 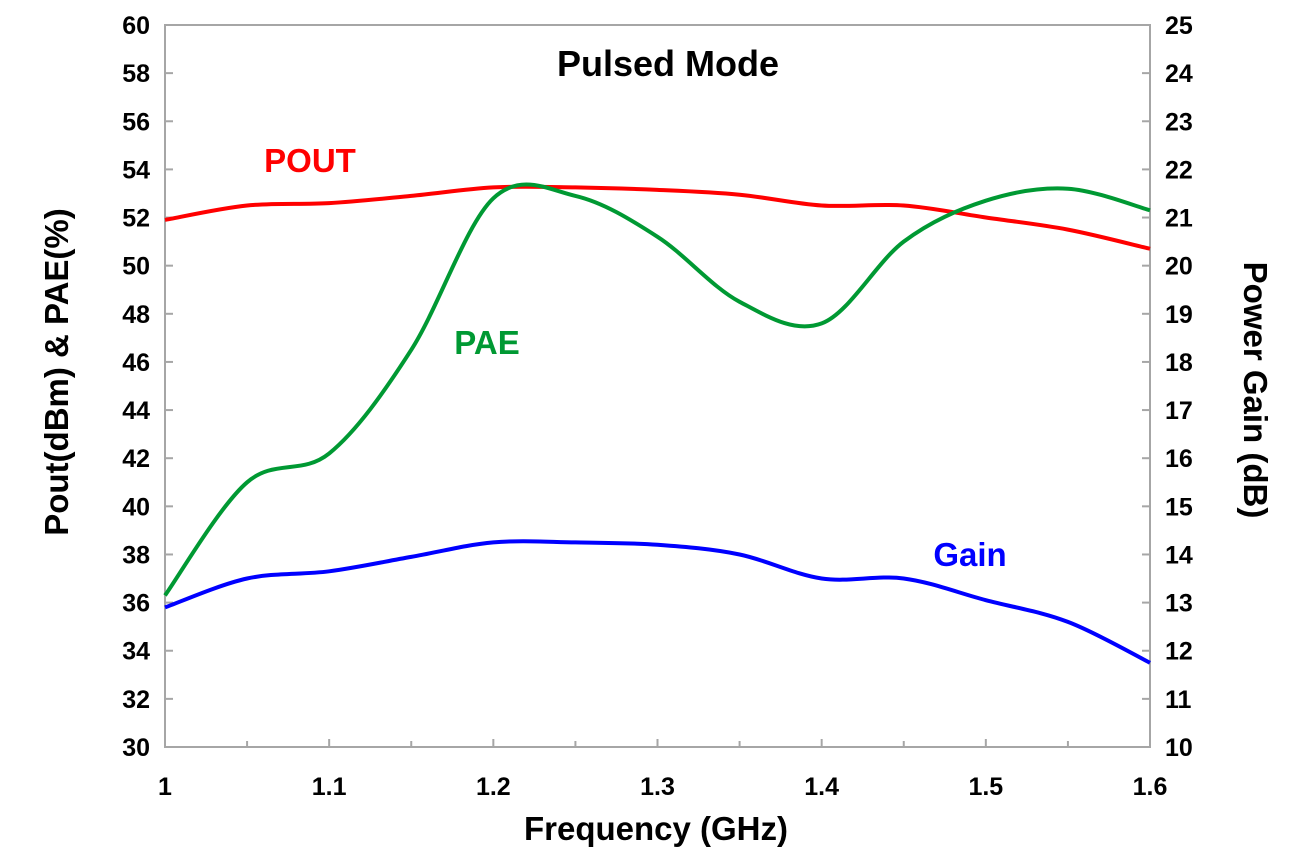 I want to click on left-tick-label: 58, so click(x=136, y=74).